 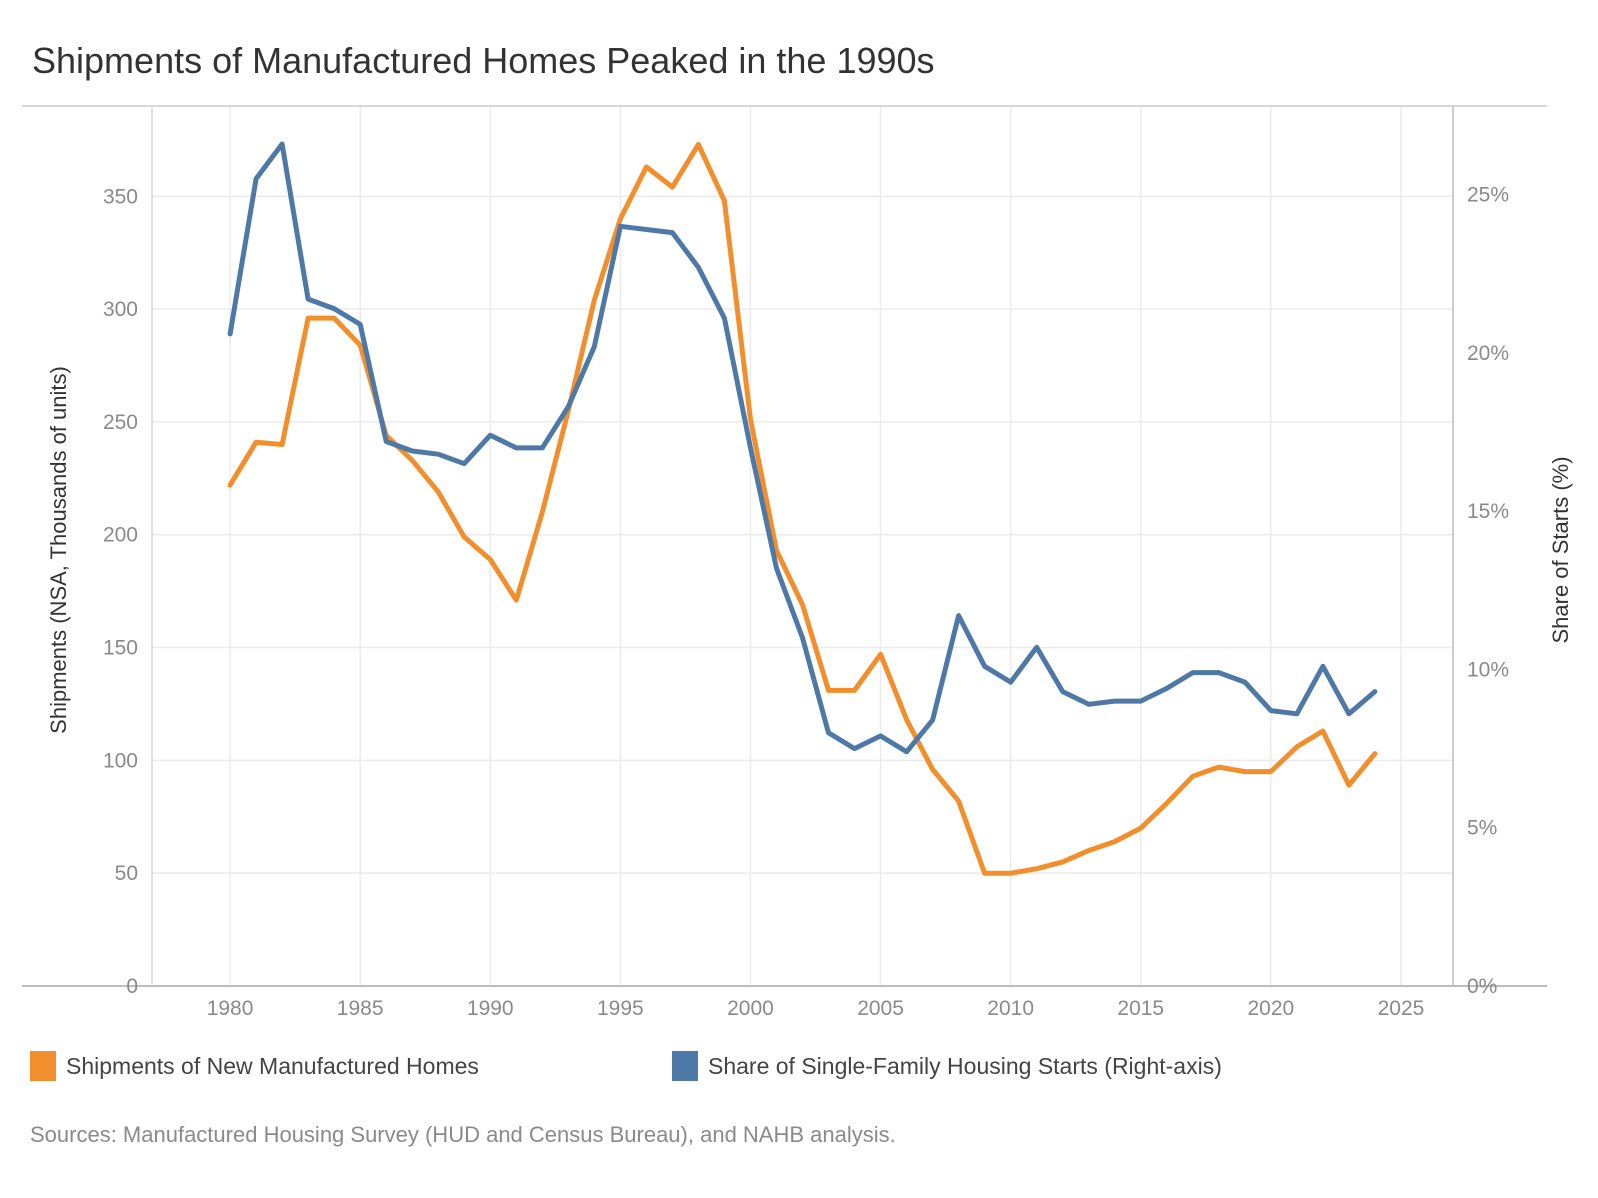 What do you see at coordinates (120, 760) in the screenshot?
I see `y-tick-label: 100` at bounding box center [120, 760].